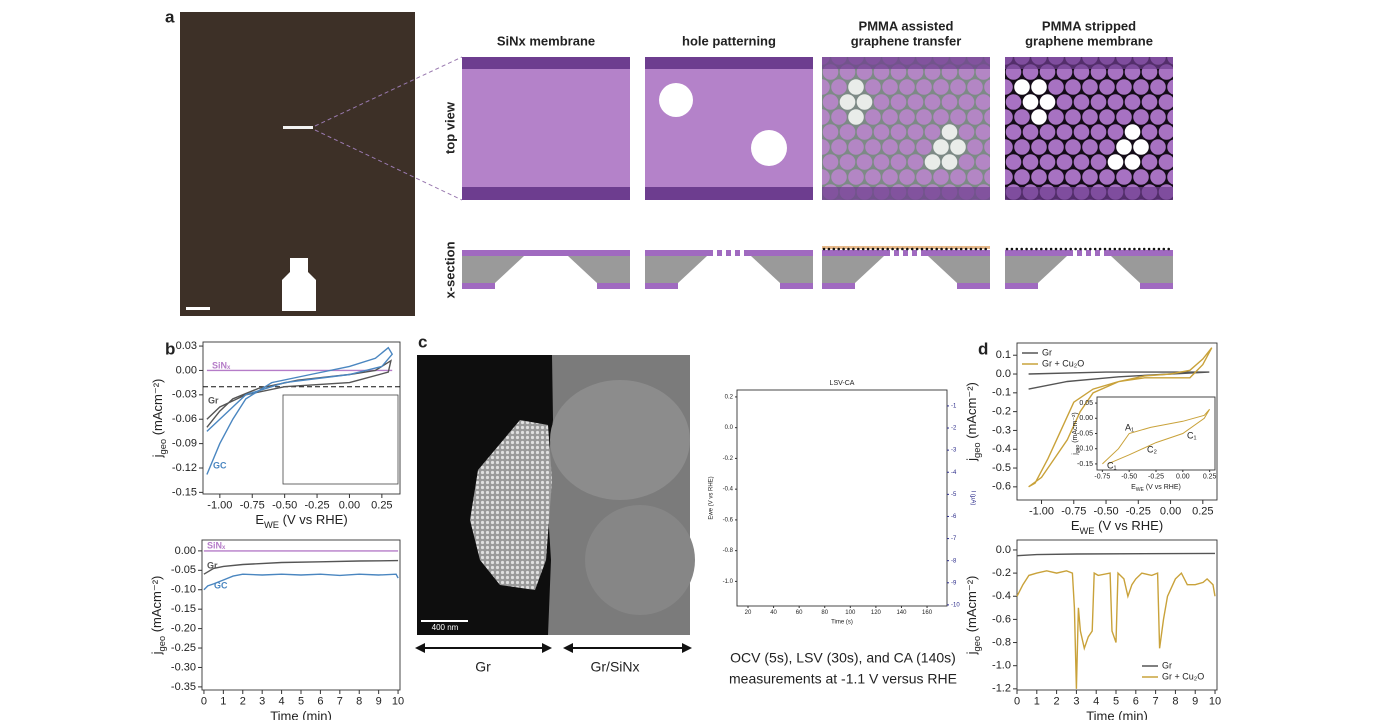 This screenshot has height=720, width=1376. What do you see at coordinates (1001, 449) in the screenshot?
I see `y-tick-label: -0.4` at bounding box center [1001, 449].